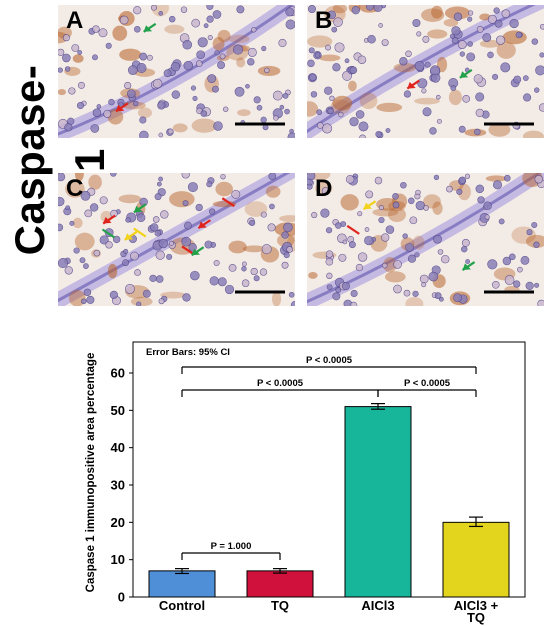  What do you see at coordinates (176, 239) in the screenshot?
I see `micrograph-panel-c: C` at bounding box center [176, 239].